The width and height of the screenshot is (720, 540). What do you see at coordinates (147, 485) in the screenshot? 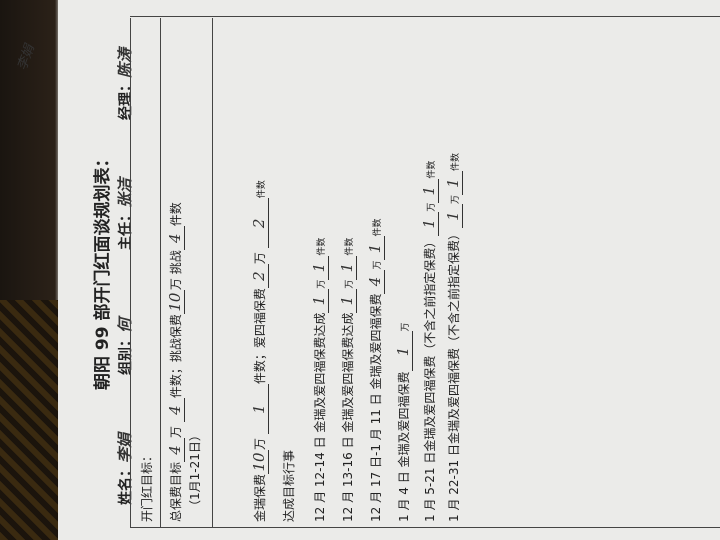
I see `section-title: 开门红目标：` at bounding box center [147, 485].